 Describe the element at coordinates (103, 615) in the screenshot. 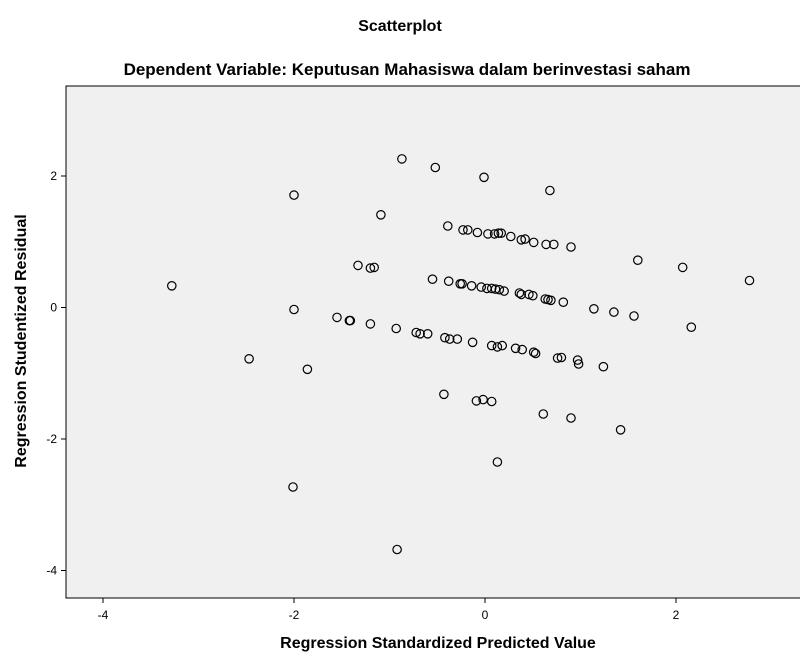

I see `x-tick-label: -4` at that location.